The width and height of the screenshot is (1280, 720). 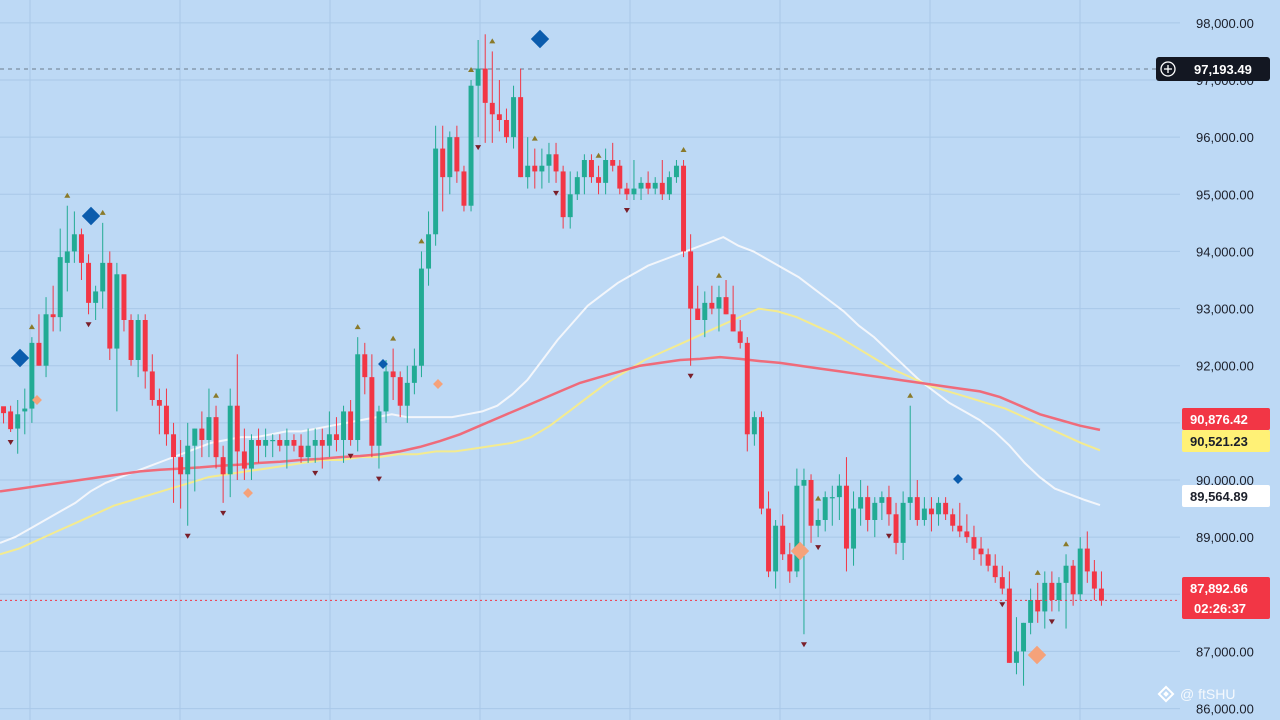 I want to click on watermark: @ ftSHU, so click(x=1196, y=694).